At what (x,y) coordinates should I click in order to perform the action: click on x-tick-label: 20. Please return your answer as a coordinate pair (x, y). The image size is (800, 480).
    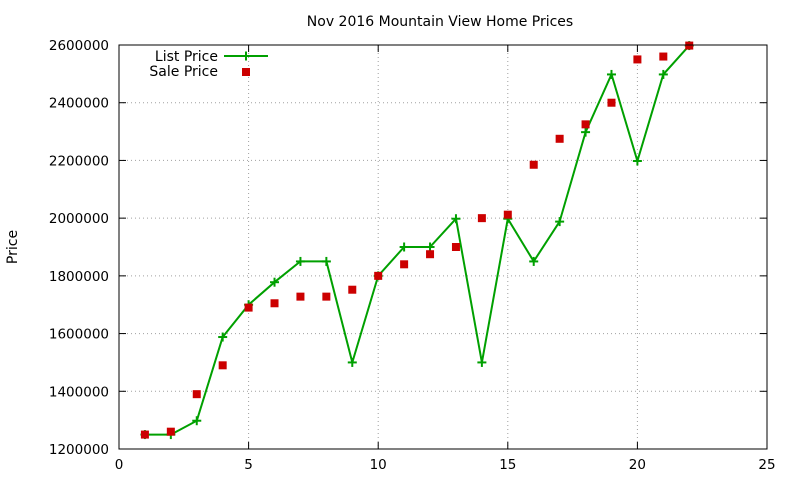
    Looking at the image, I should click on (637, 465).